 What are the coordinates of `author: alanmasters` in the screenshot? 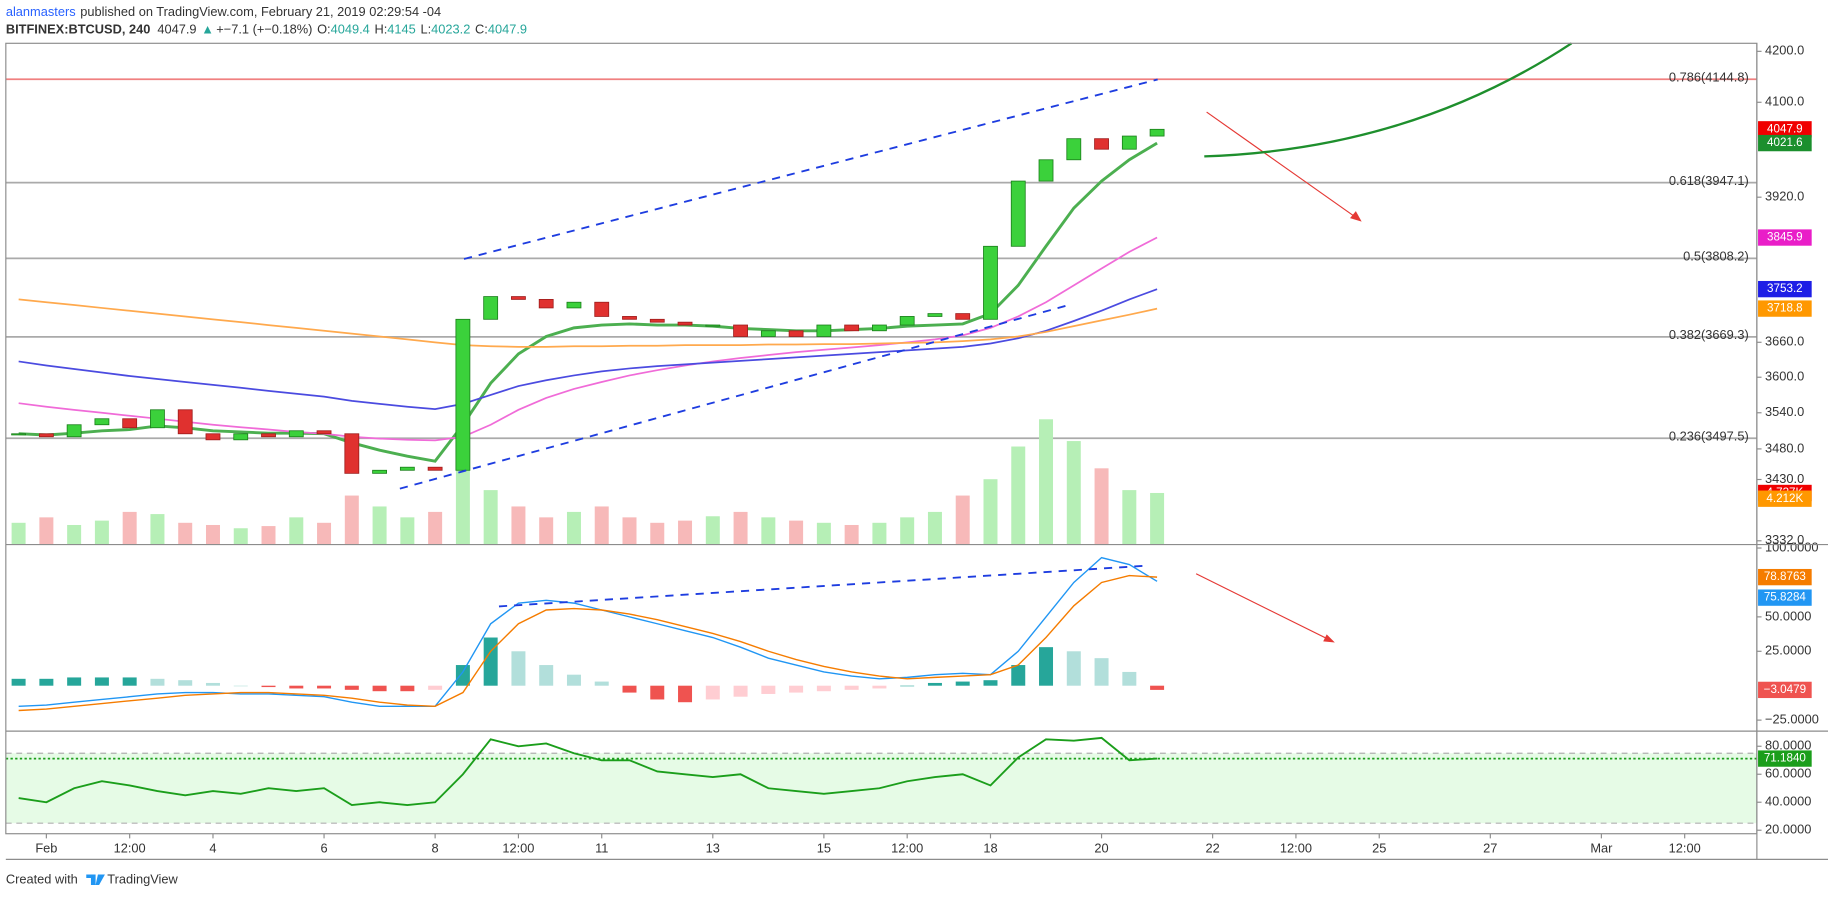 It's located at (41, 11).